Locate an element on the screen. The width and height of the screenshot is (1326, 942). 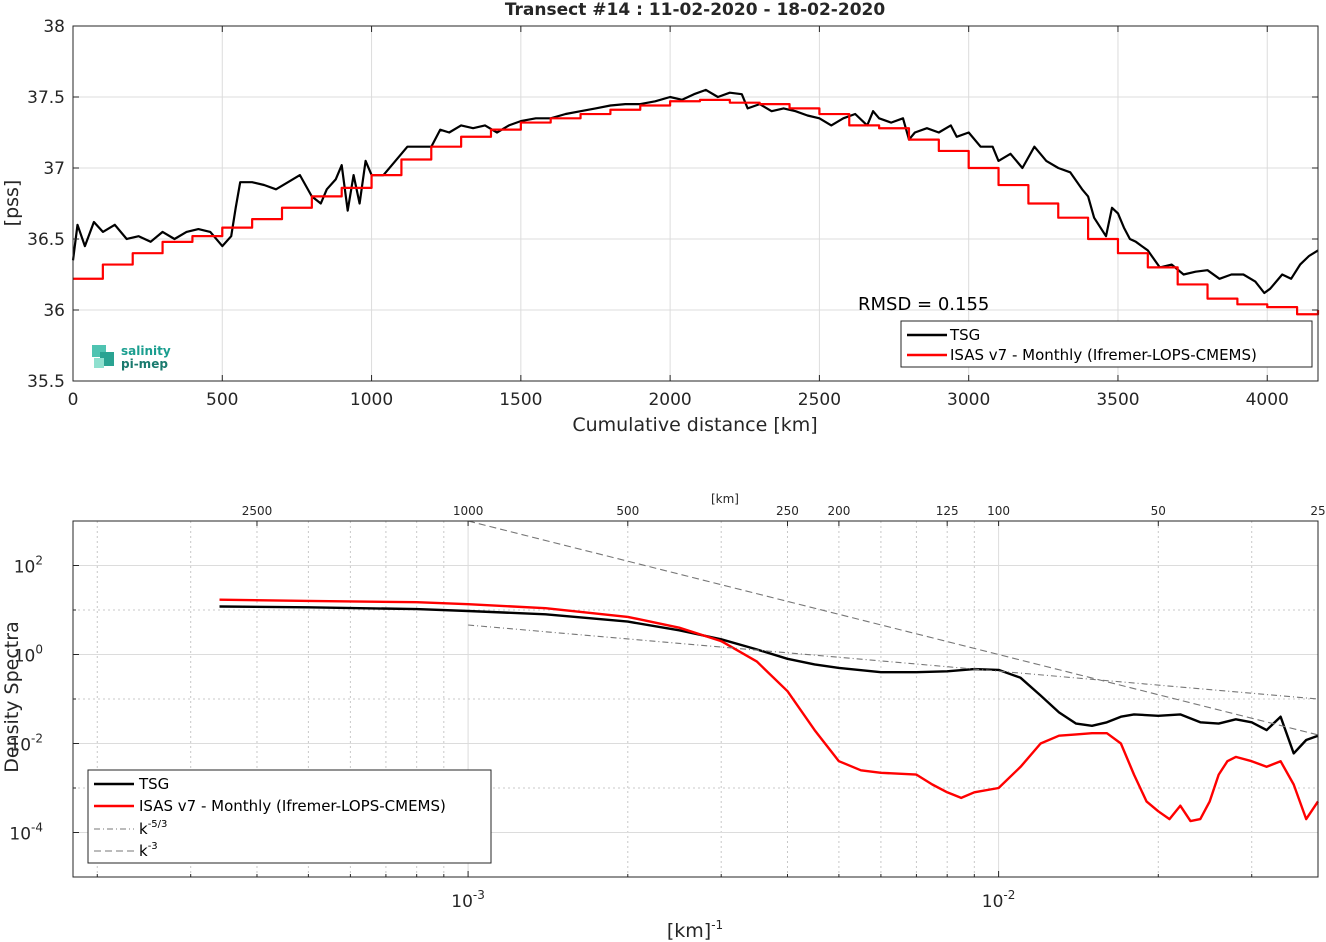
top-legend-box is located at coordinates (1106, 344).